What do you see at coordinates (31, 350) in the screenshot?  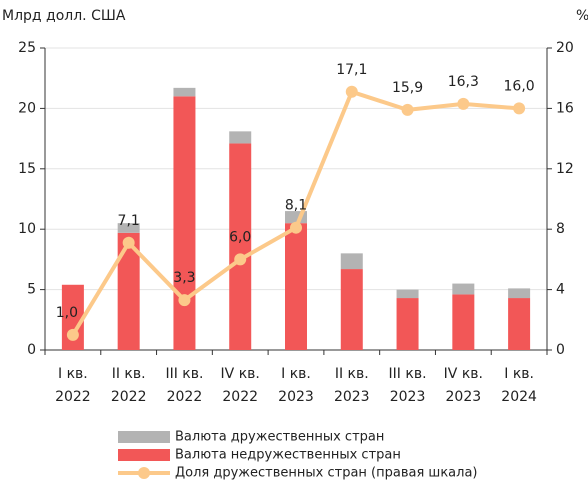 I see `y-tick-label: 0` at bounding box center [31, 350].